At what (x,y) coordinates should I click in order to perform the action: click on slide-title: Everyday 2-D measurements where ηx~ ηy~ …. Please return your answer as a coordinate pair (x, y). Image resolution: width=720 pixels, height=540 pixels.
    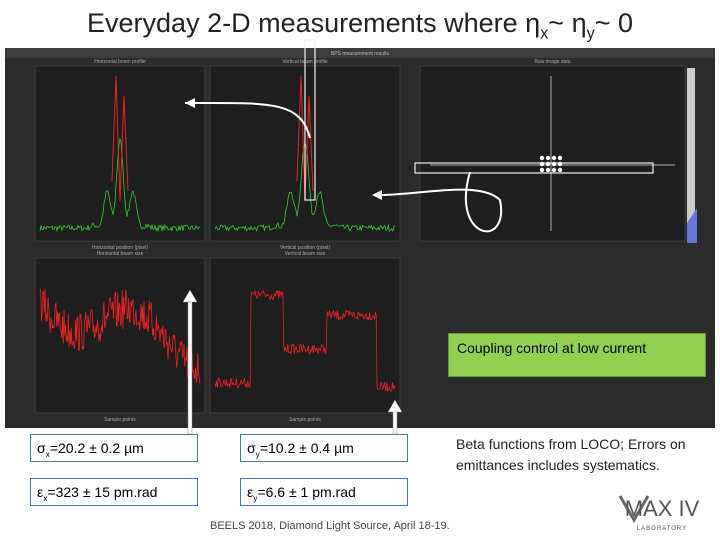
    Looking at the image, I should click on (360, 25).